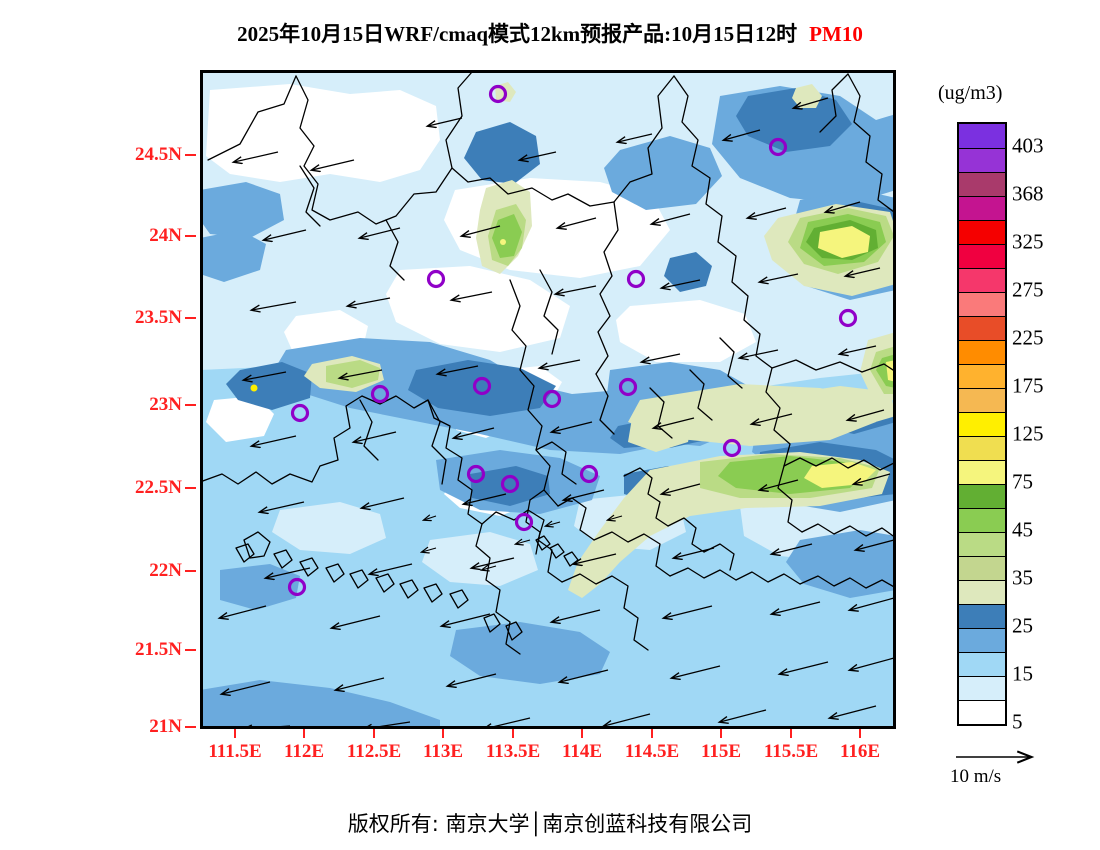 This screenshot has height=850, width=1100. Describe the element at coordinates (836, 34) in the screenshot. I see `title-pollutant: PM10` at that location.